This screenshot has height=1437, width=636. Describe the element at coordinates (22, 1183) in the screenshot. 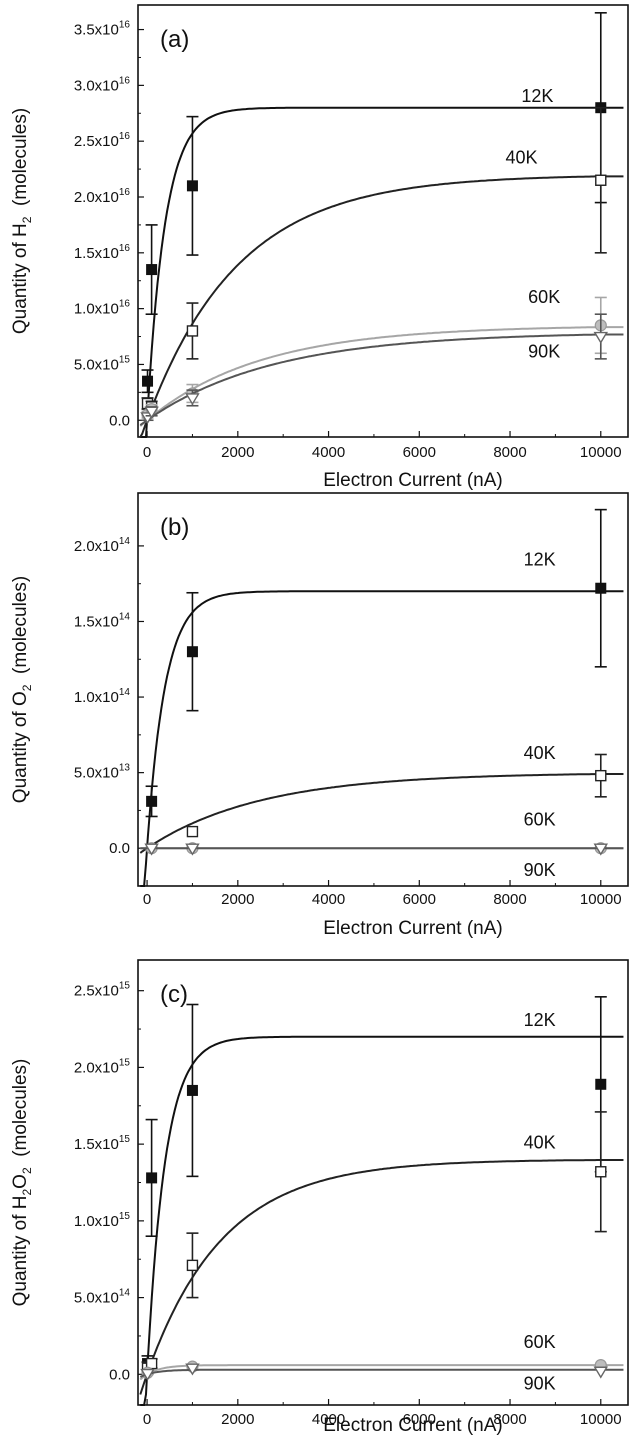

I see `y-axis-label: Quantity of H2O2 (molecules)` at that location.